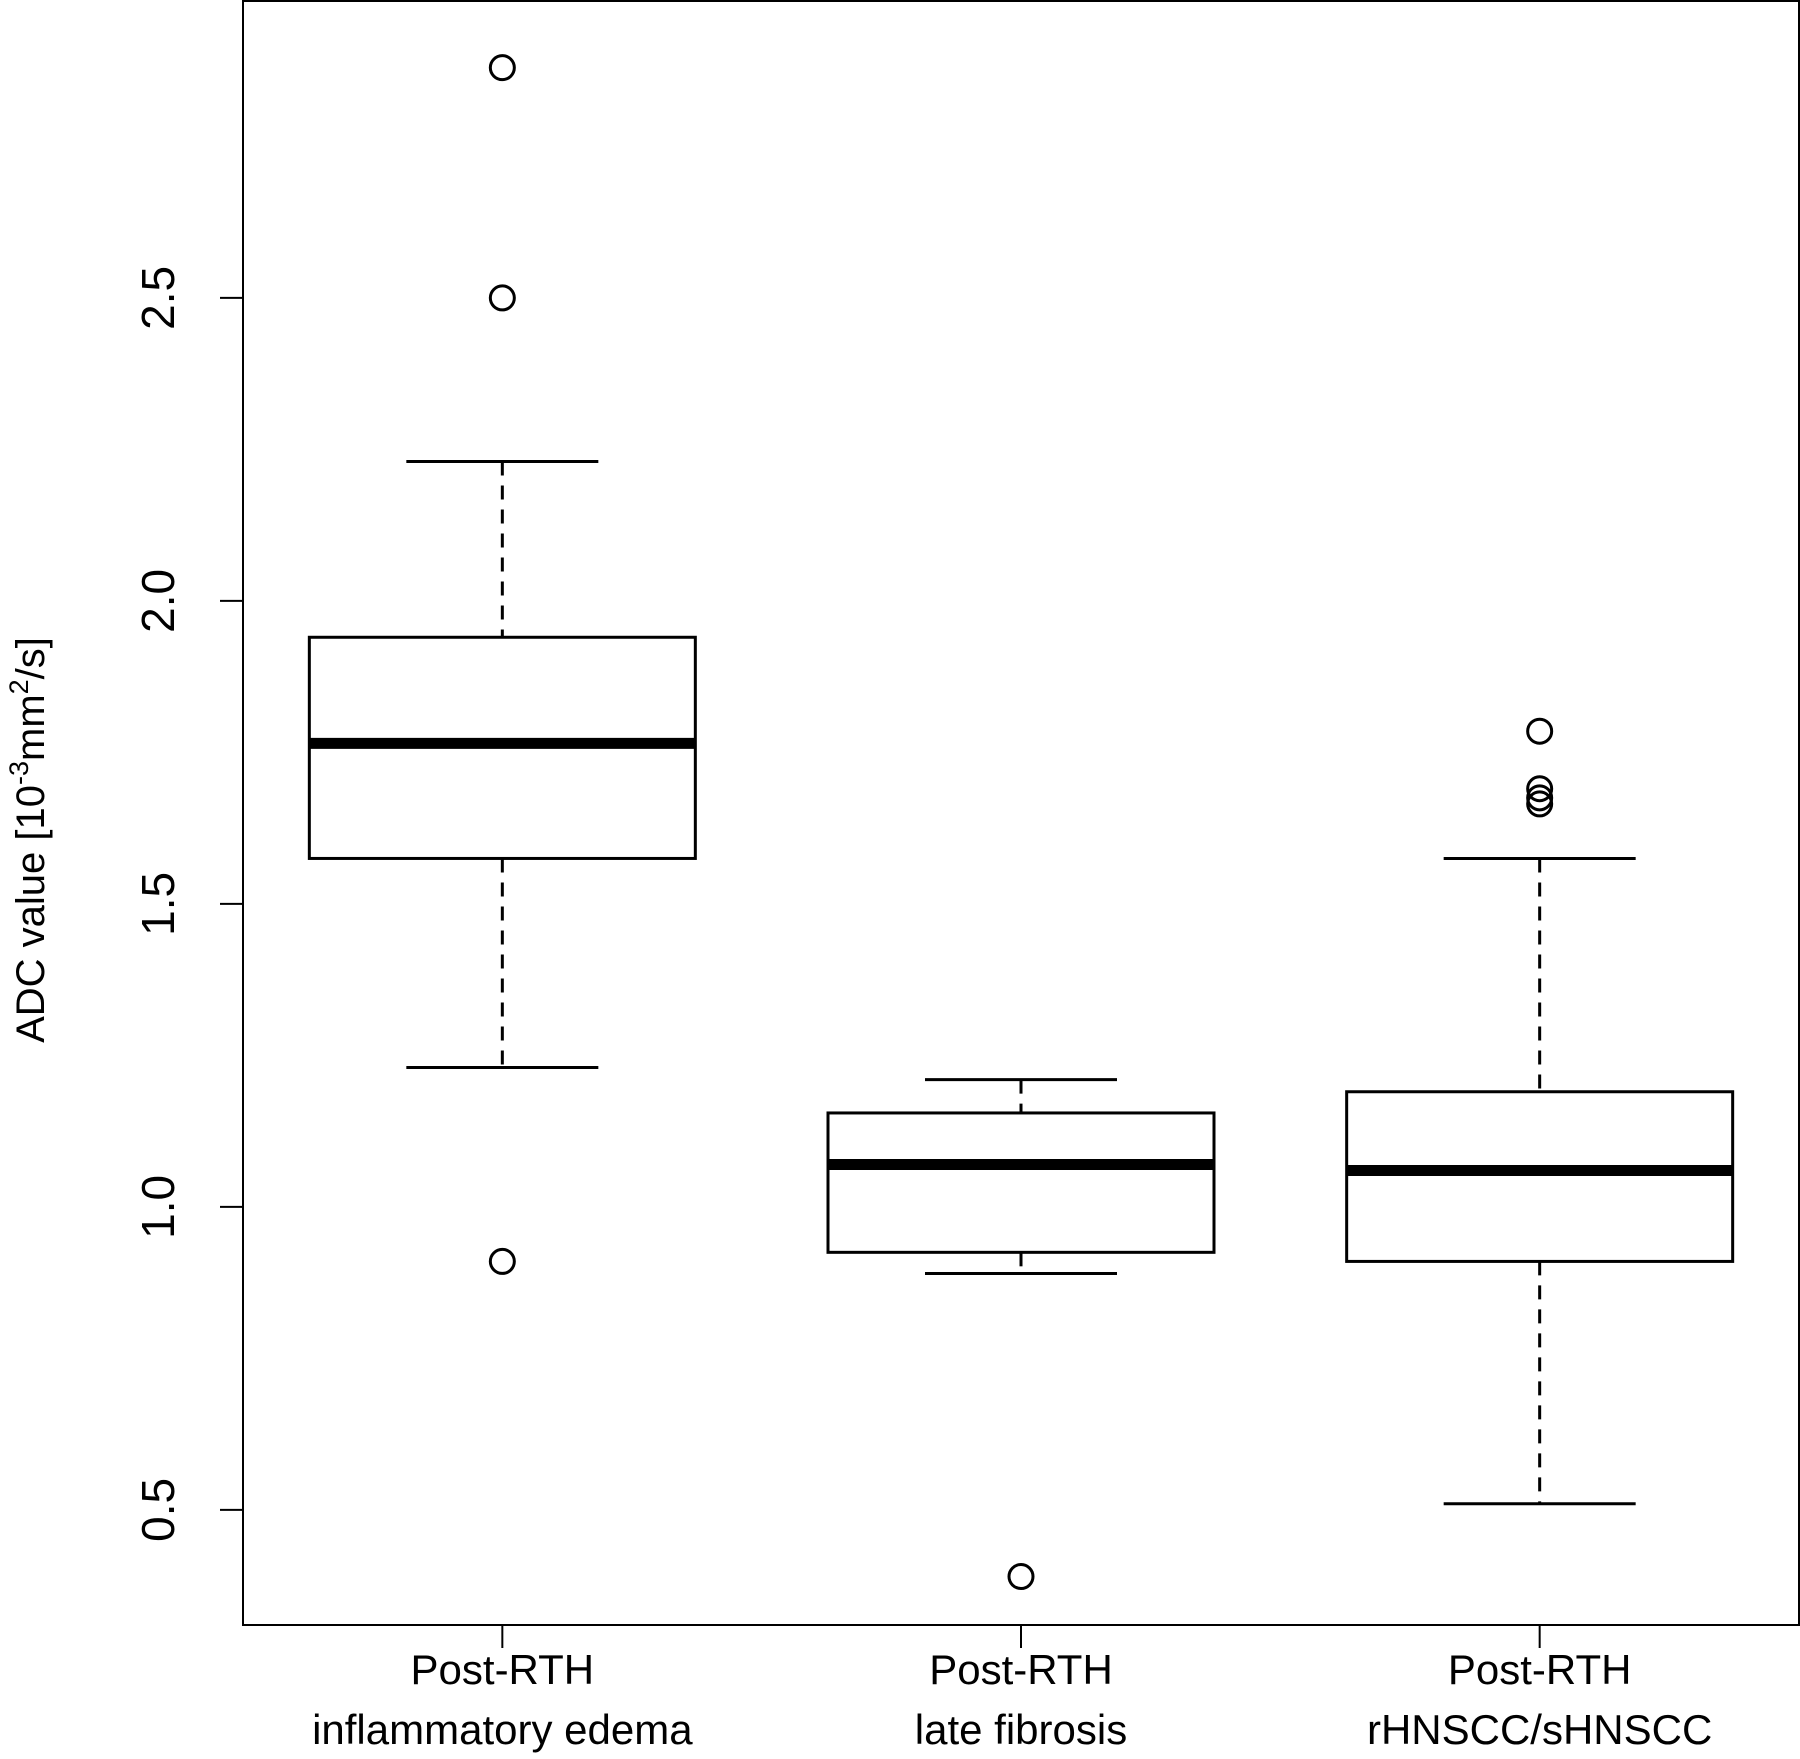 The image size is (1800, 1759). Describe the element at coordinates (31, 658) in the screenshot. I see `y-axis-label-suffix: /s]` at that location.